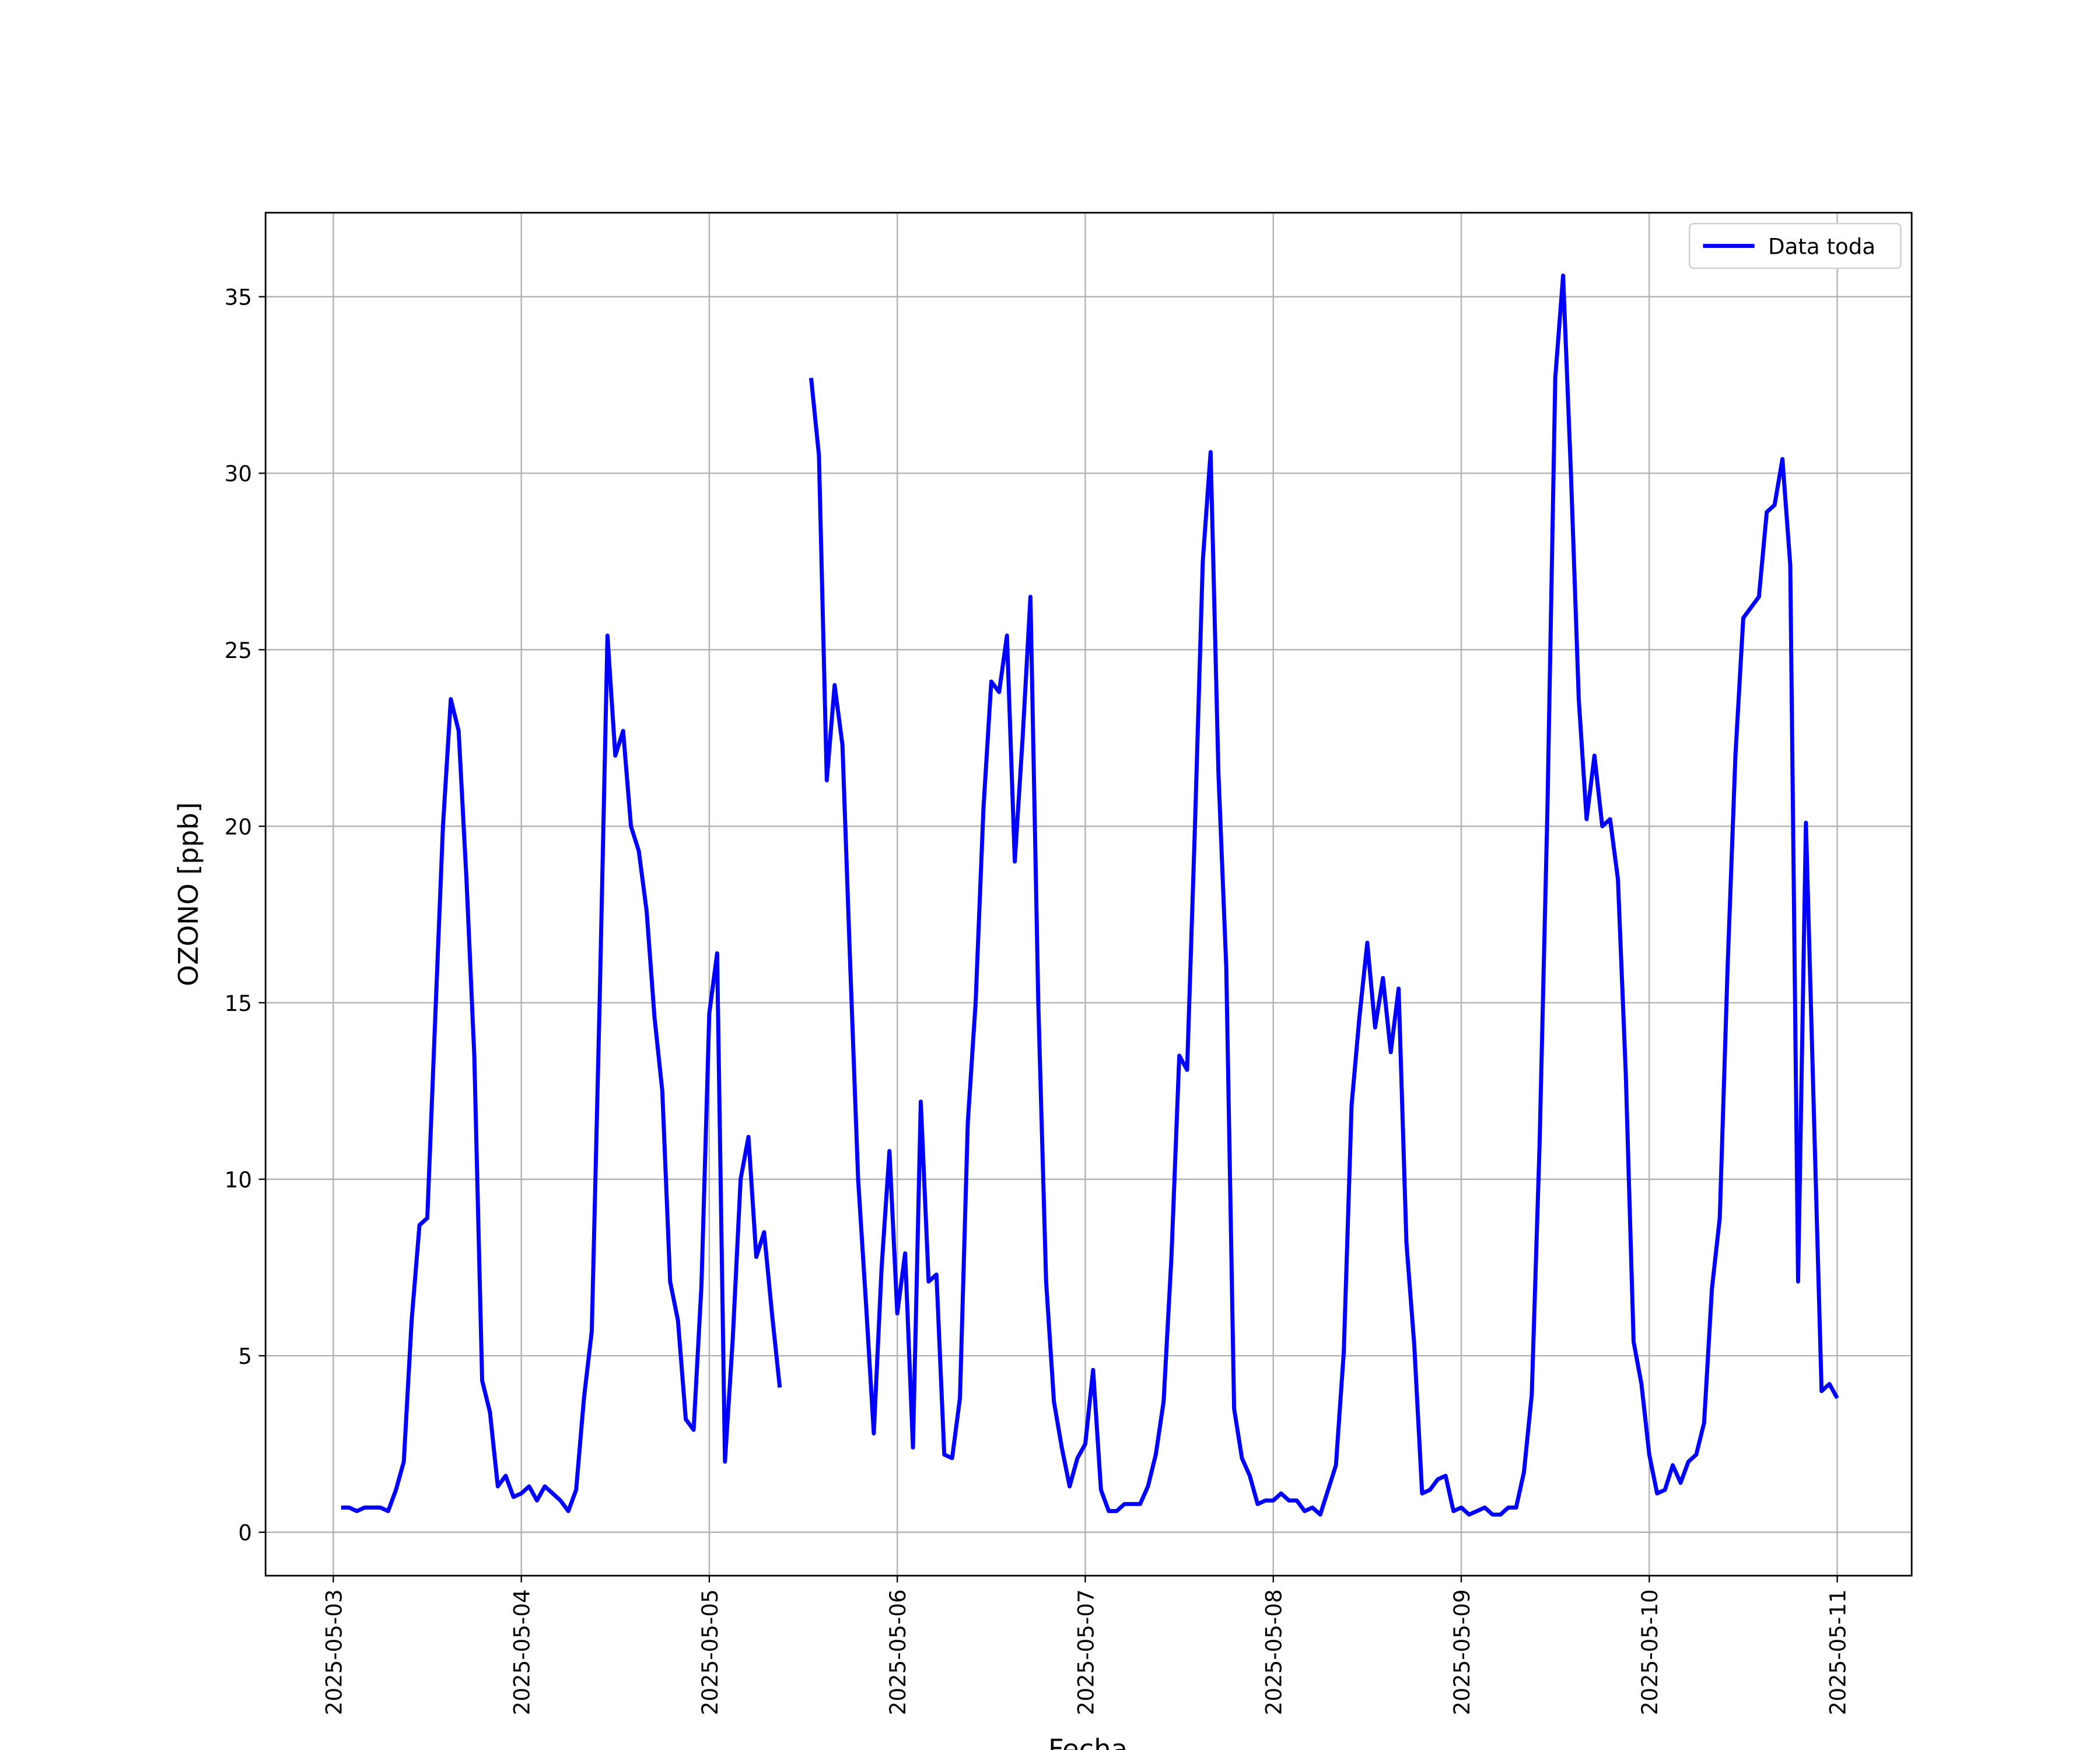 Image resolution: width=2100 pixels, height=1750 pixels. I want to click on x-tick-label: 2025-05-11, so click(1838, 1652).